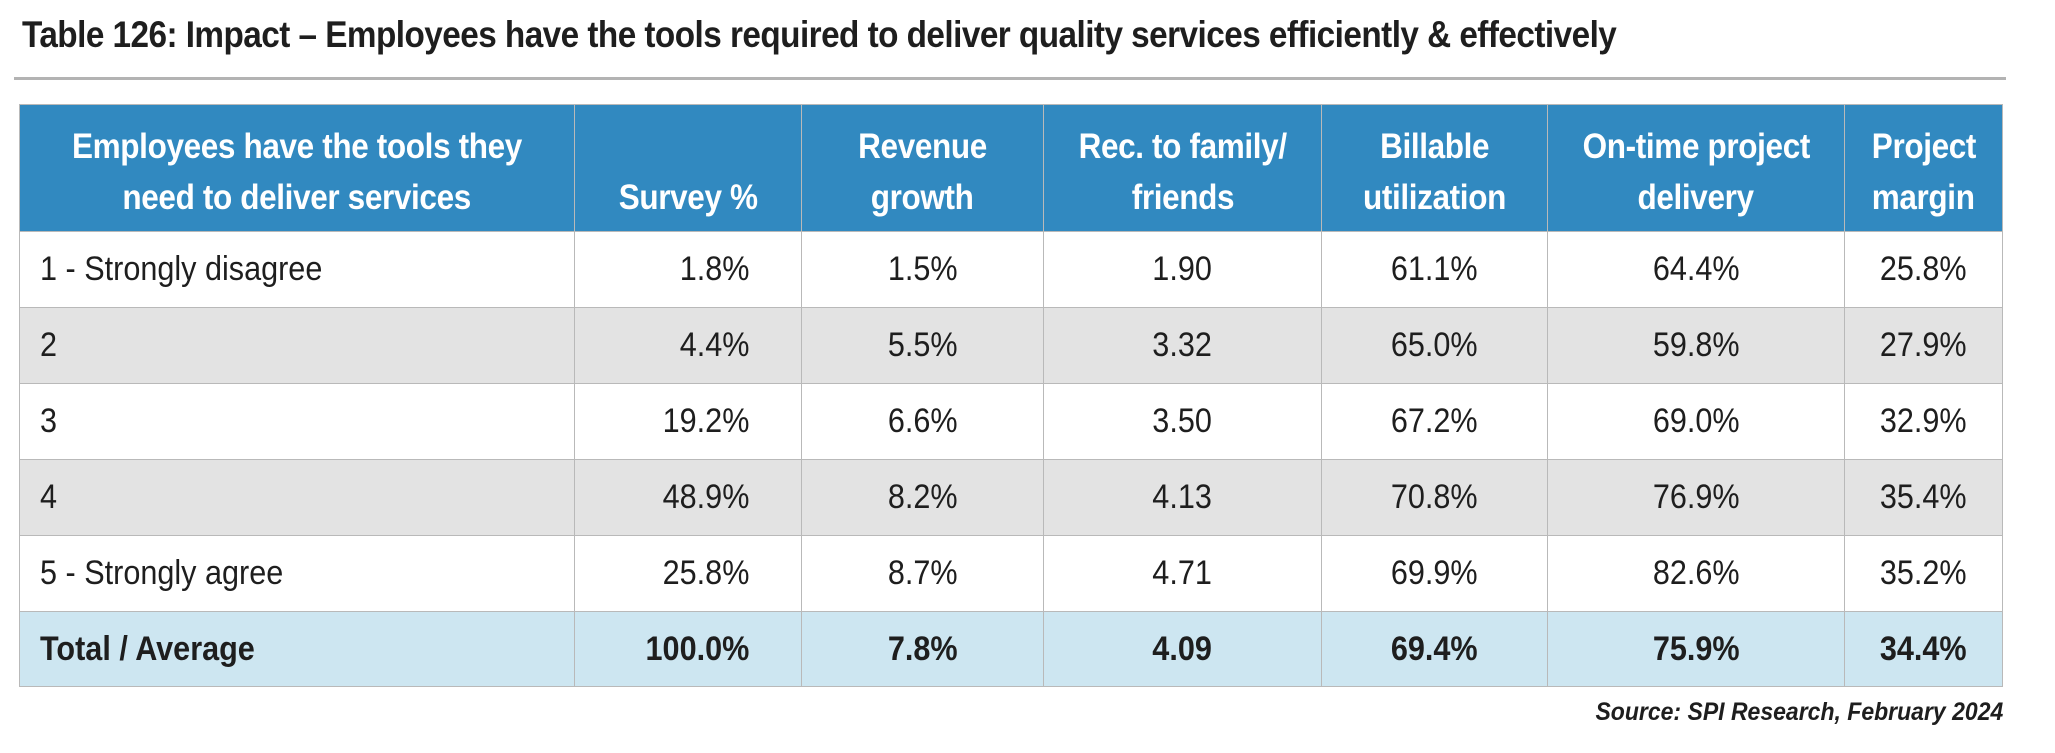 This screenshot has width=2055, height=753. Describe the element at coordinates (688, 497) in the screenshot. I see `cell-survey: 48.9%` at that location.